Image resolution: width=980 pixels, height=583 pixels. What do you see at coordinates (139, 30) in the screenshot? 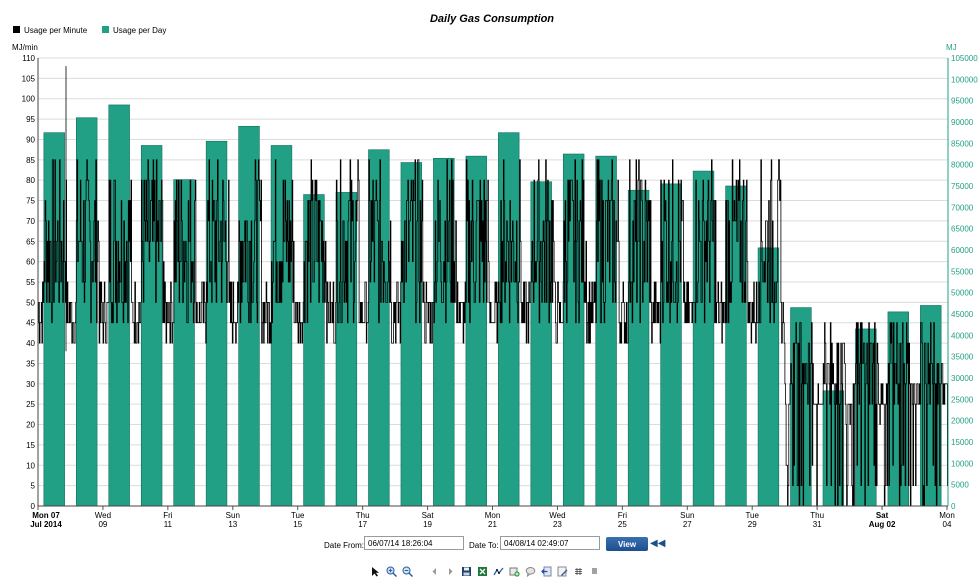
I see `legend-label-day: Usage per Day` at bounding box center [139, 30].